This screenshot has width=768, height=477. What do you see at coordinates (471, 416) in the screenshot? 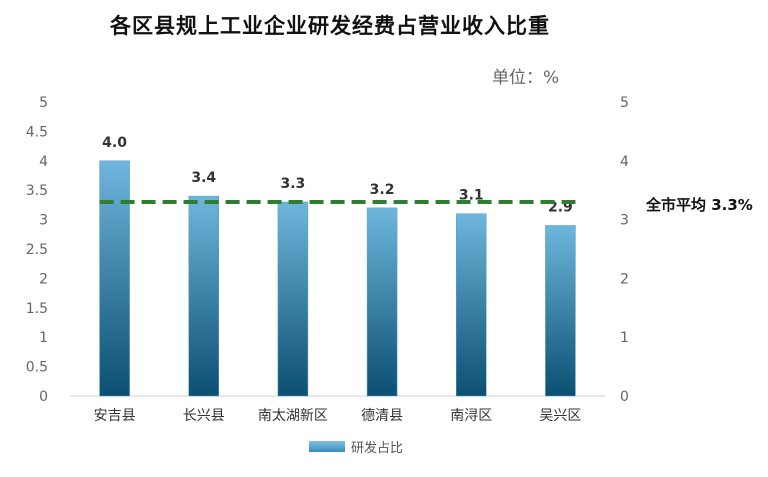
I see `category-label: 南浔区` at bounding box center [471, 416].